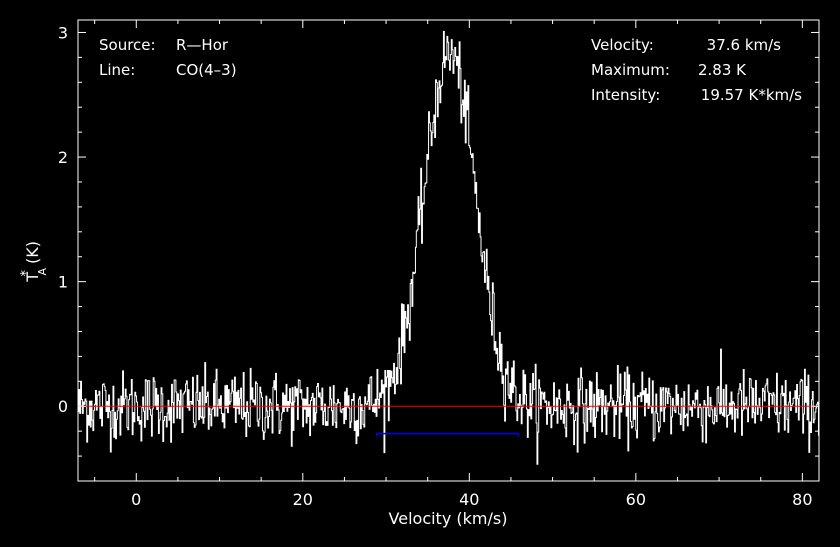  Describe the element at coordinates (469, 499) in the screenshot. I see `x-tick-label: 40` at that location.